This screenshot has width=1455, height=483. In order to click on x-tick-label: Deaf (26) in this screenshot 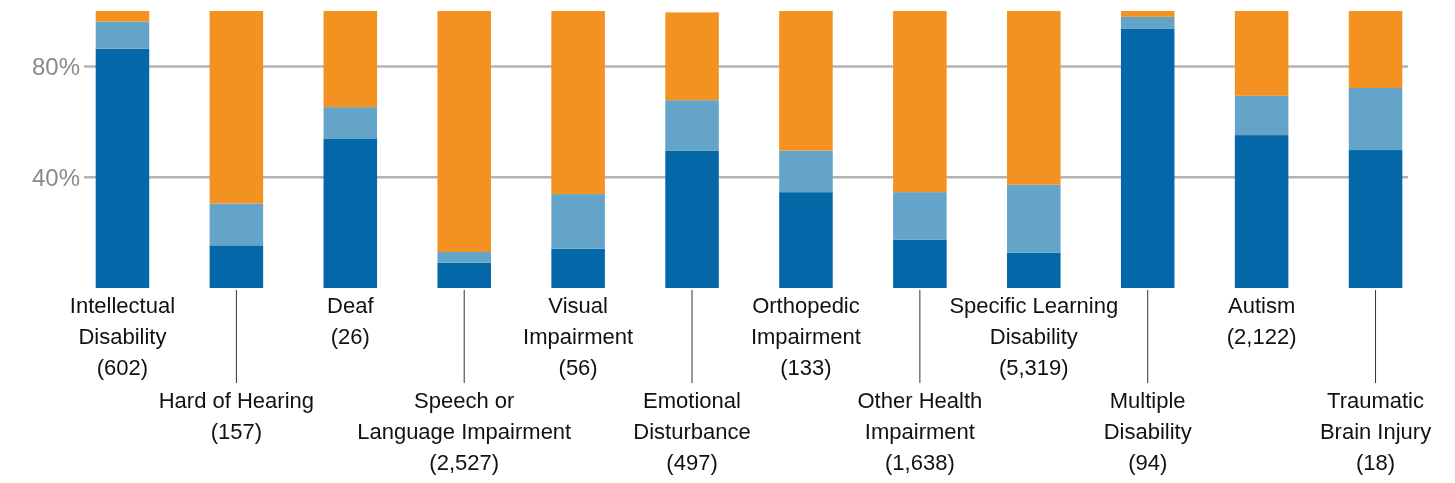, I will do `click(351, 321)`.